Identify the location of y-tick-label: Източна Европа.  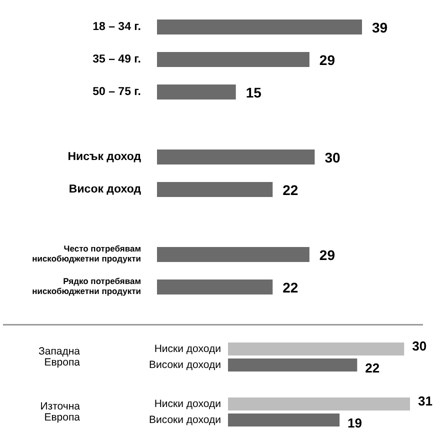
(60, 412).